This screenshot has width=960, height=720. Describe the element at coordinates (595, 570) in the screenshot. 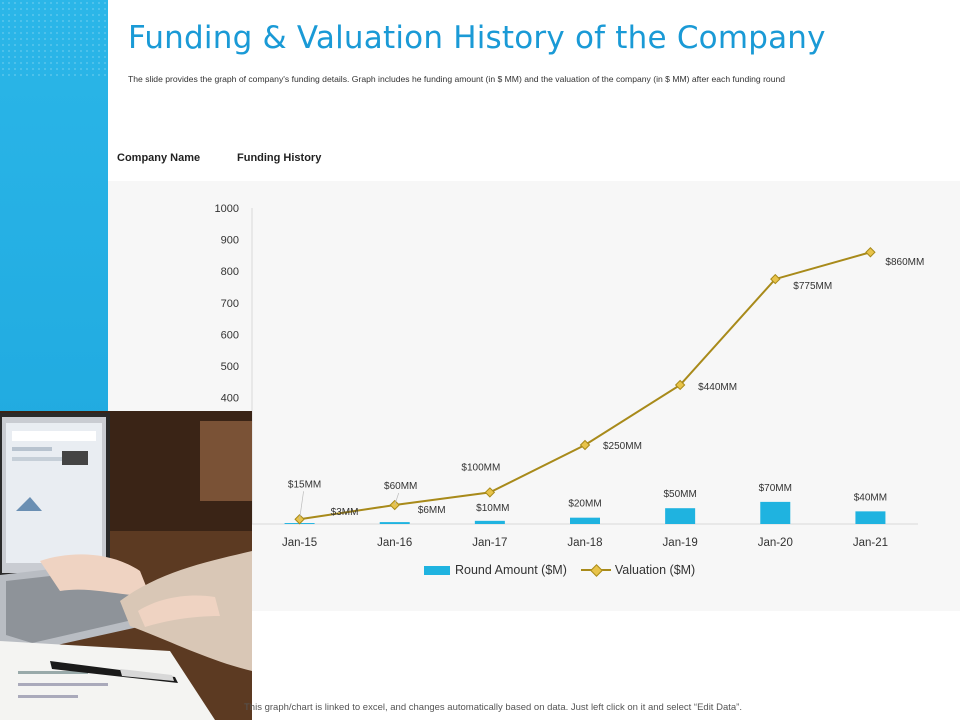

I see `legend-line-swatch` at that location.